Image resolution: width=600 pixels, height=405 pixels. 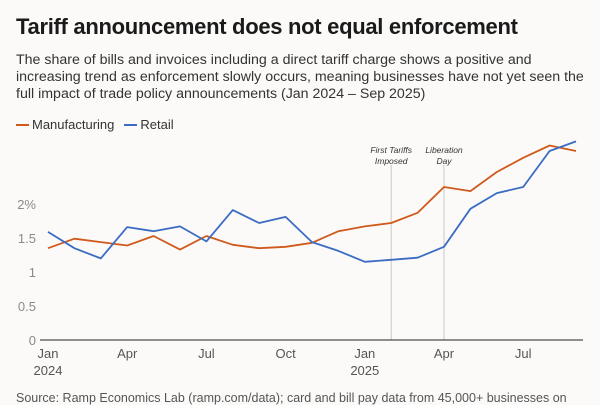 What do you see at coordinates (444, 161) in the screenshot?
I see `annotation-label: Day` at bounding box center [444, 161].